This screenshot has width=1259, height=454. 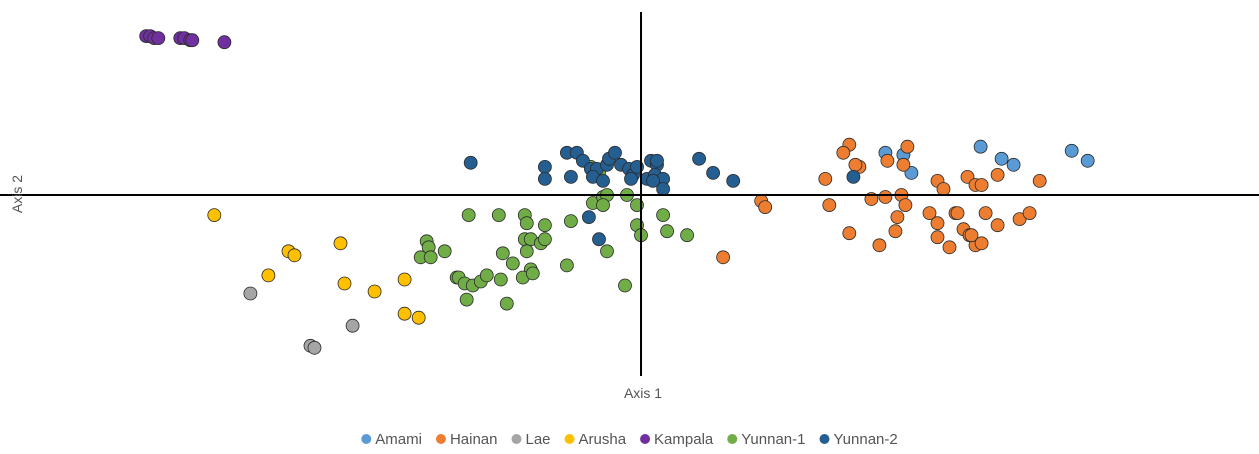 I want to click on legend-item: Amami, so click(x=391, y=439).